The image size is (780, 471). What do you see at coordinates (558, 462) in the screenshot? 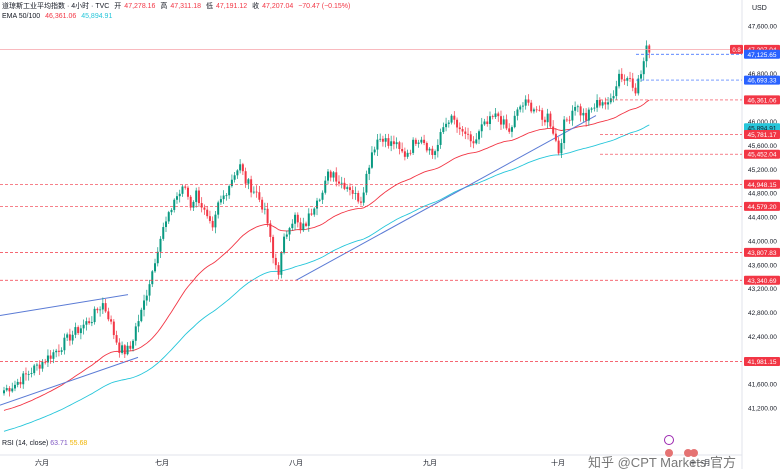
I see `x-tick-label: 十月` at bounding box center [558, 462].